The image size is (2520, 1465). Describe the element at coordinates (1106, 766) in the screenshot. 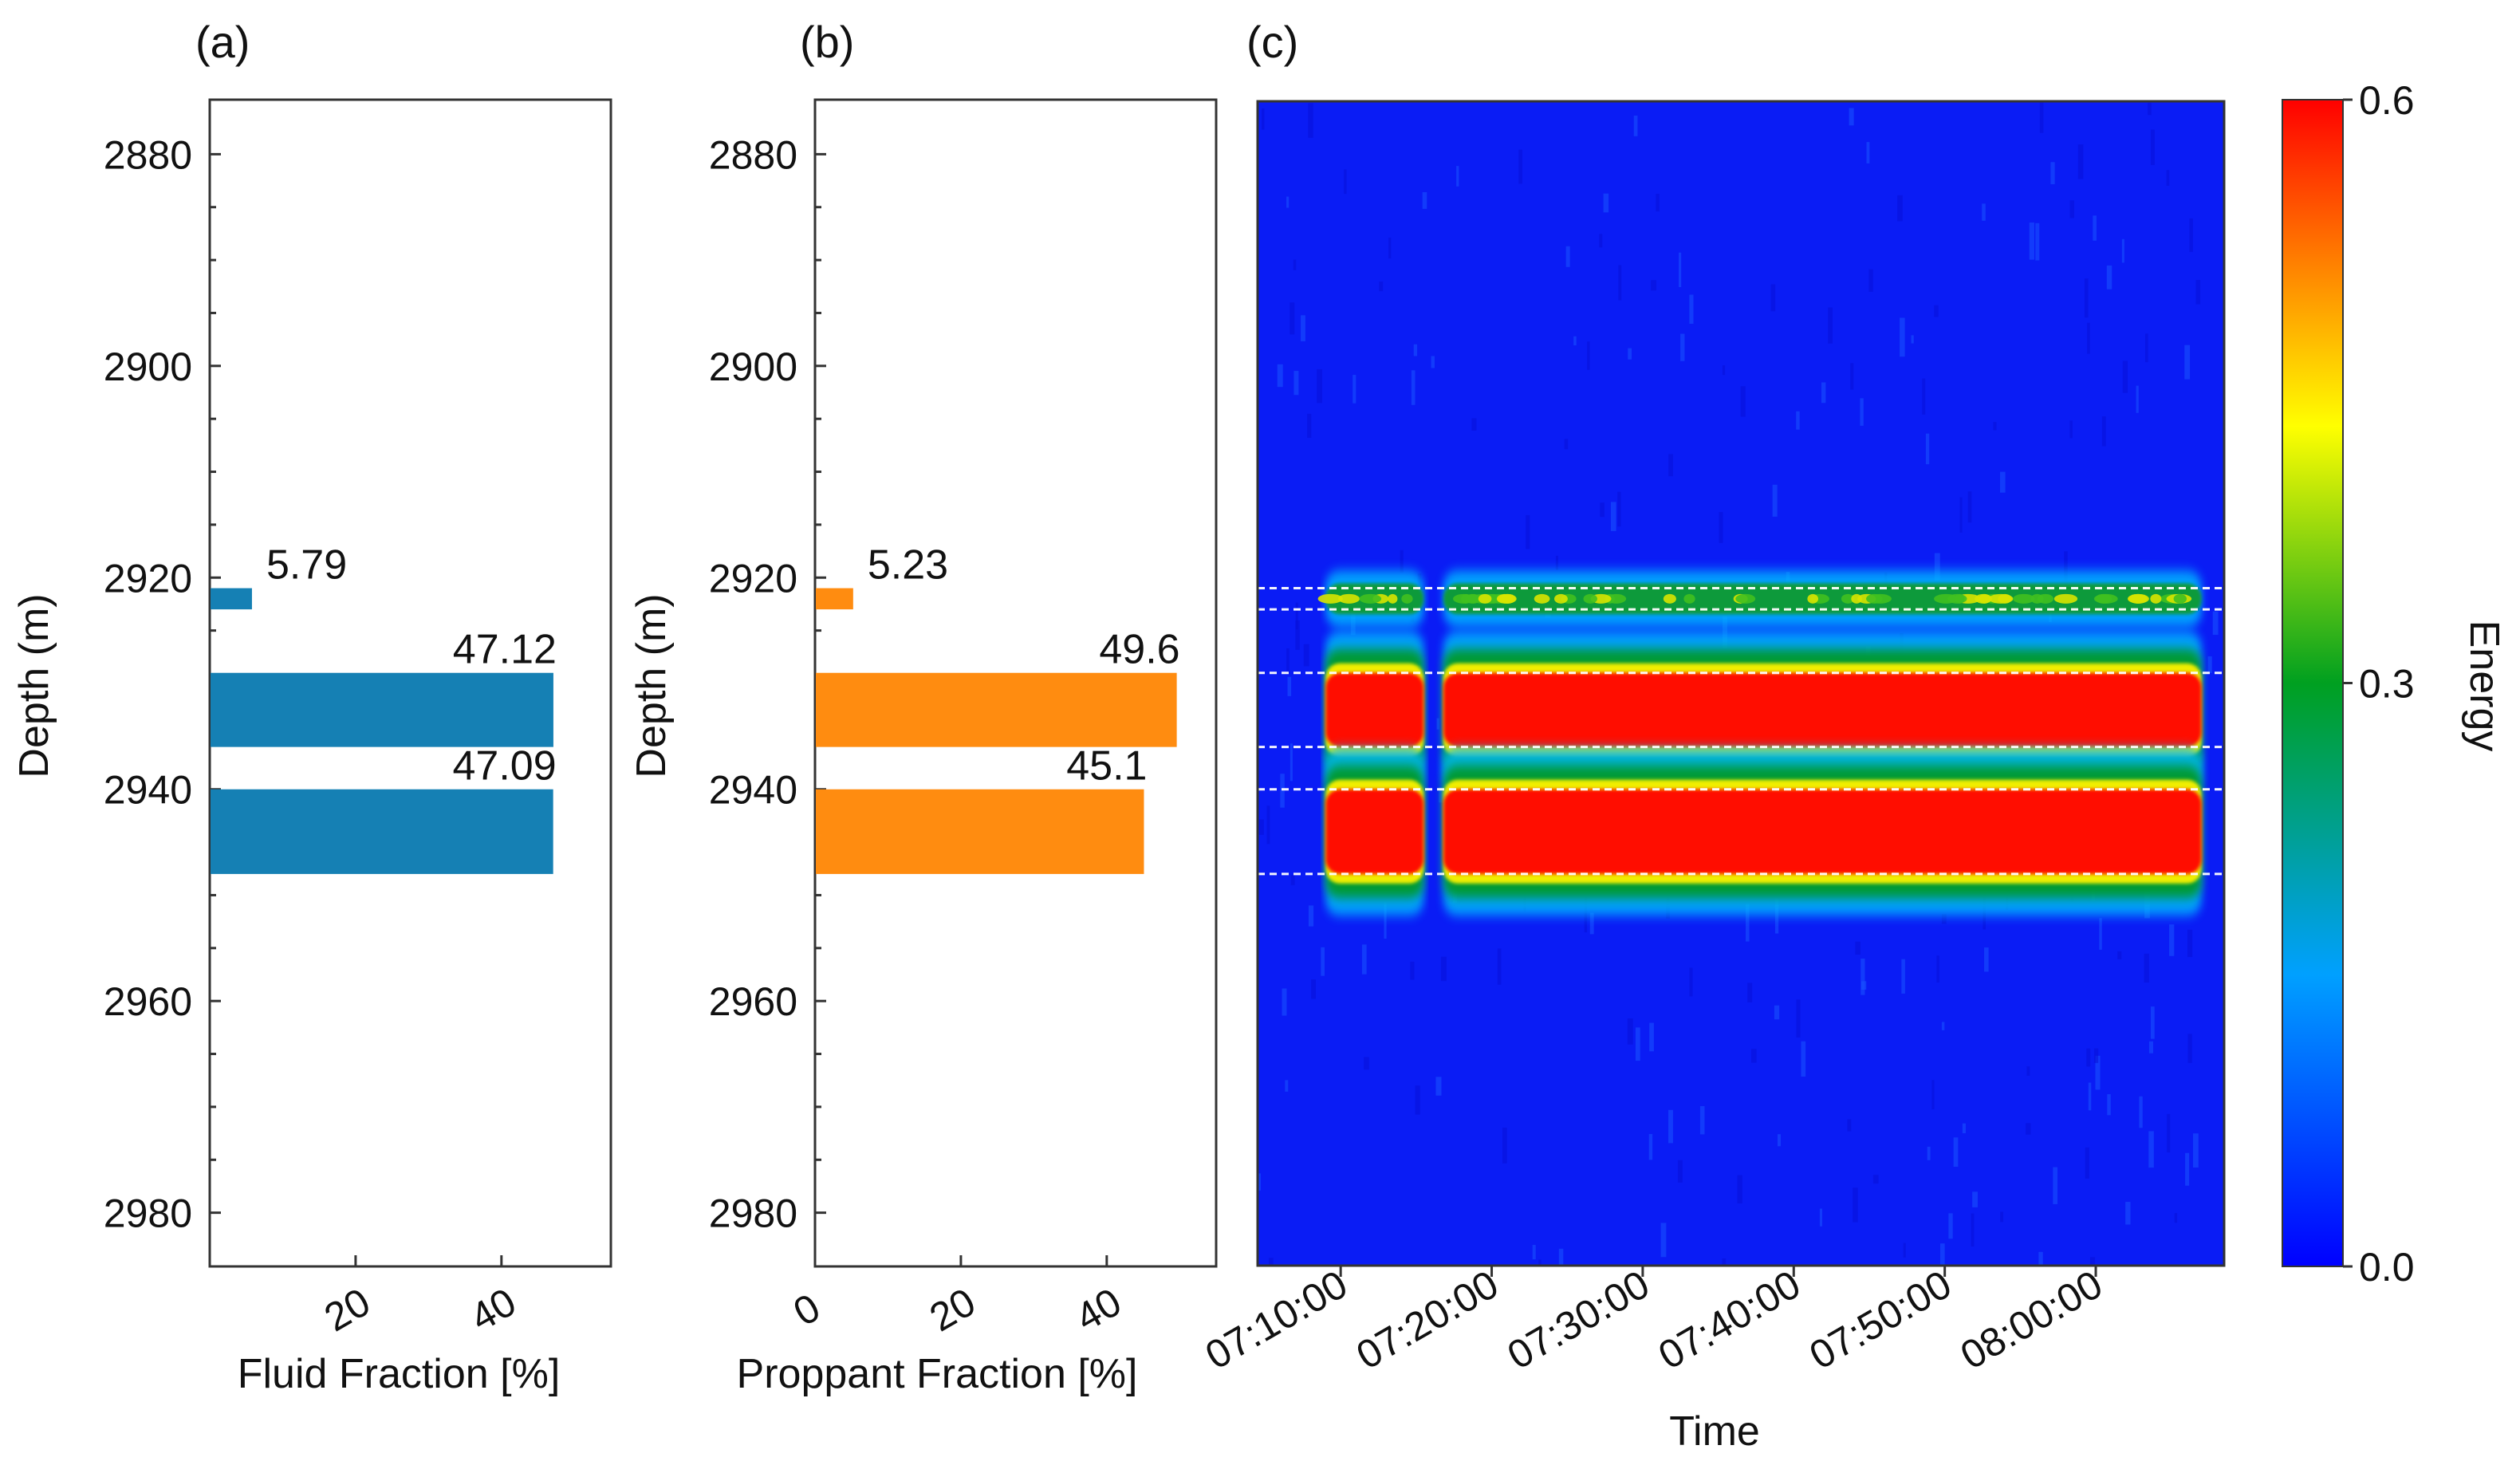

I see `bar-value-label: 45.1` at that location.